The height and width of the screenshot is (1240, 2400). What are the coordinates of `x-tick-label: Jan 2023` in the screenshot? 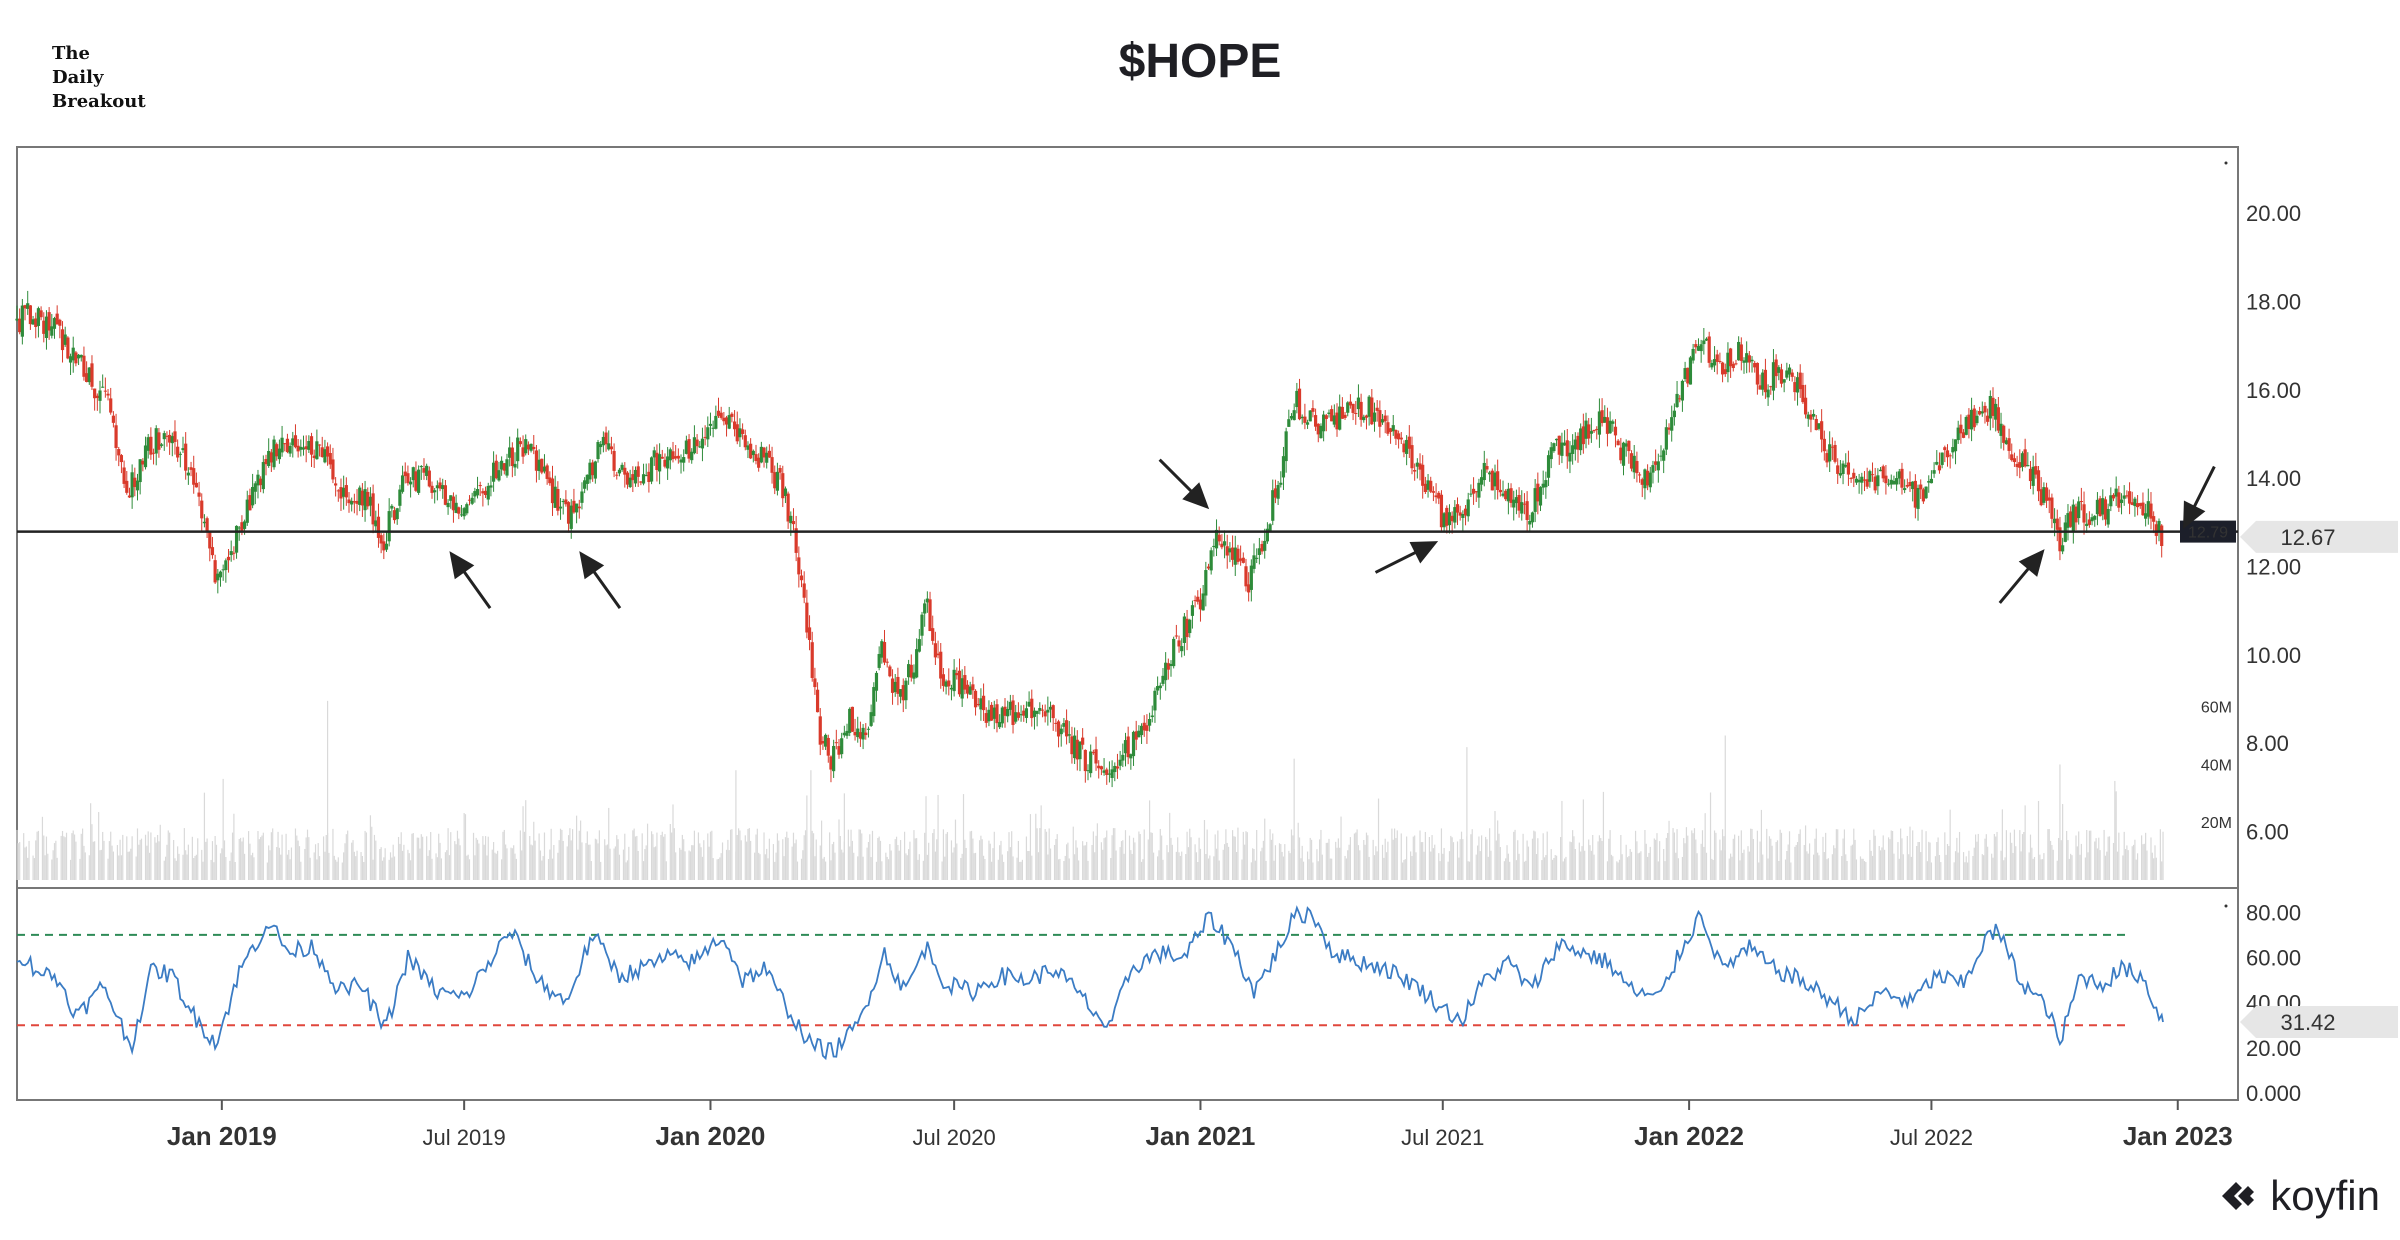 It's located at (2178, 1136).